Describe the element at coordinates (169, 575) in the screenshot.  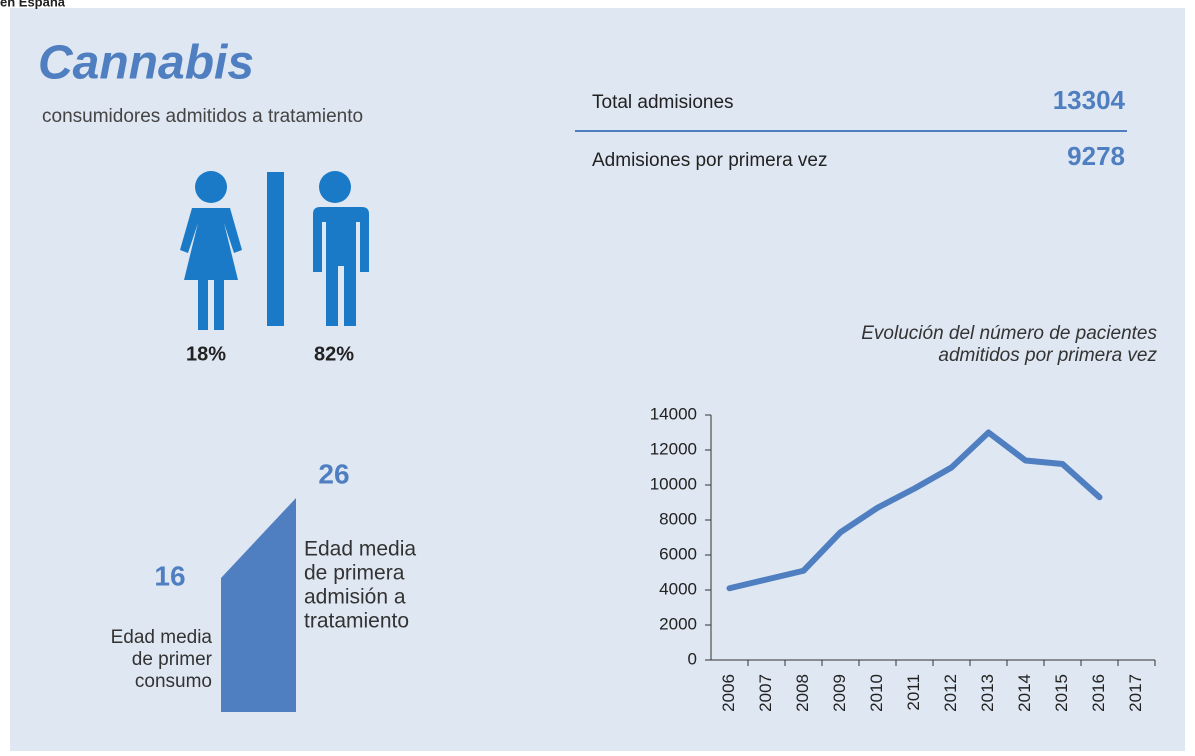
I see `age-value: 16` at that location.